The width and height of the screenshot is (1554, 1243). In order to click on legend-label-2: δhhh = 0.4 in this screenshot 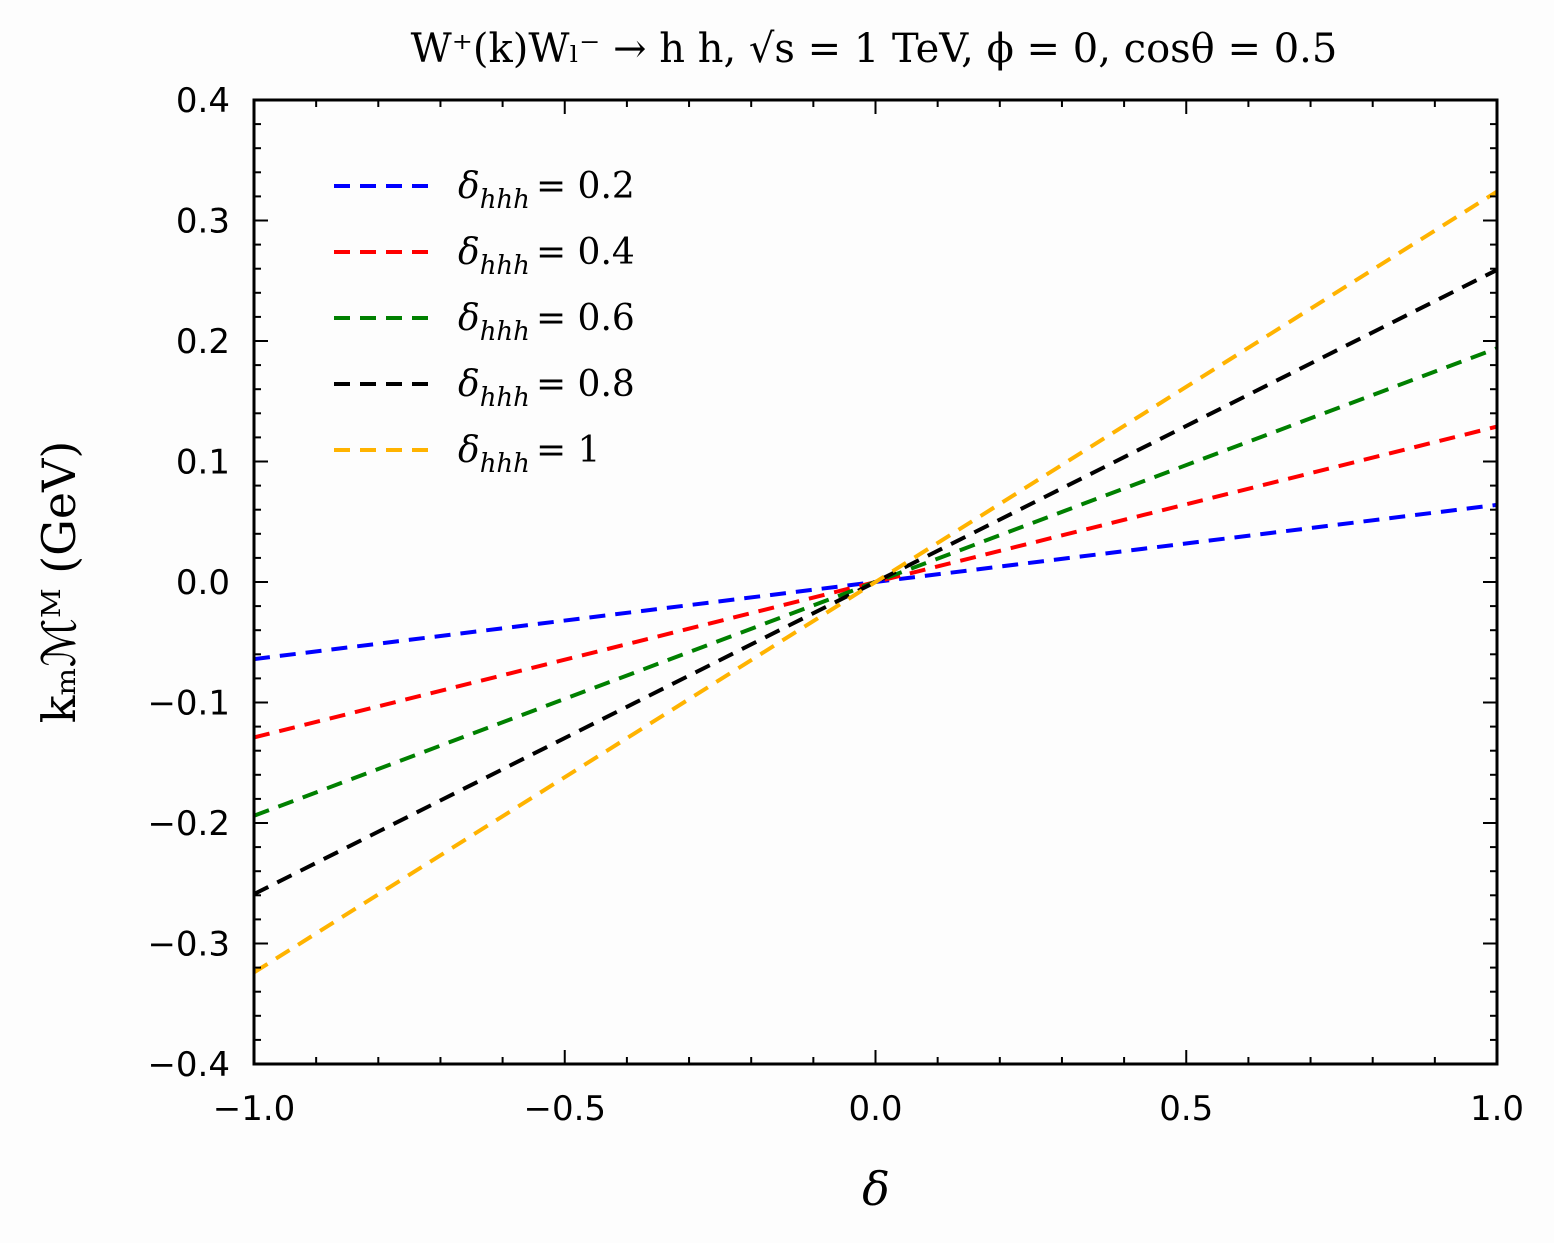, I will do `click(546, 256)`.